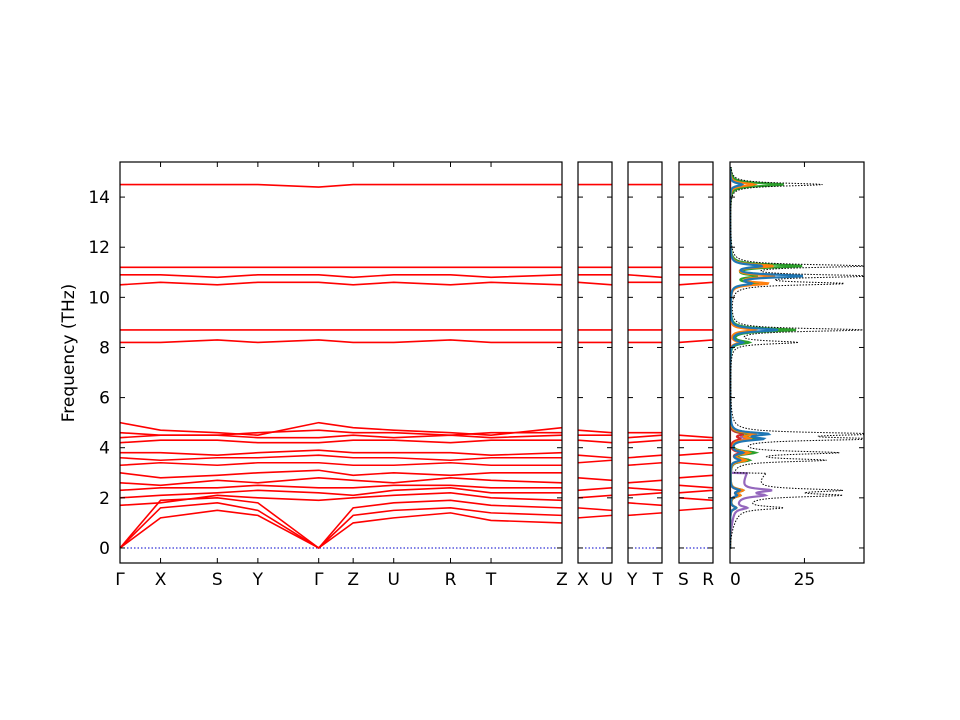 This screenshot has height=720, width=960. I want to click on dos-x-tick-label: 25, so click(805, 580).